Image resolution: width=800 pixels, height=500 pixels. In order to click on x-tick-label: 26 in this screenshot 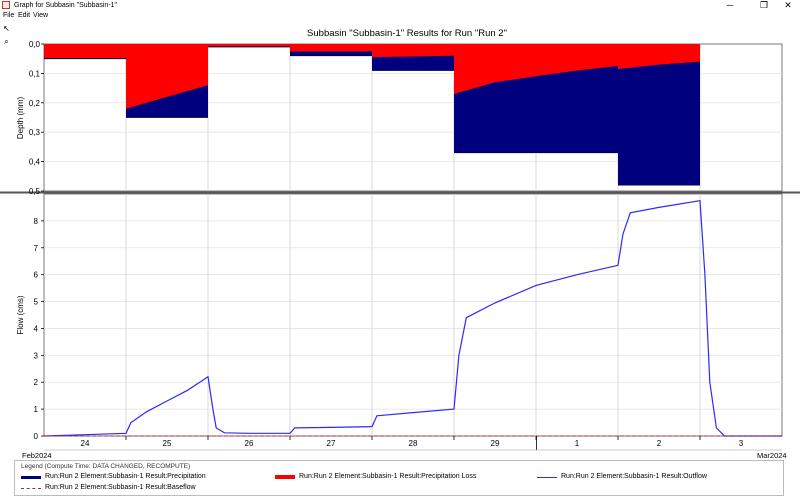, I will do `click(249, 443)`.